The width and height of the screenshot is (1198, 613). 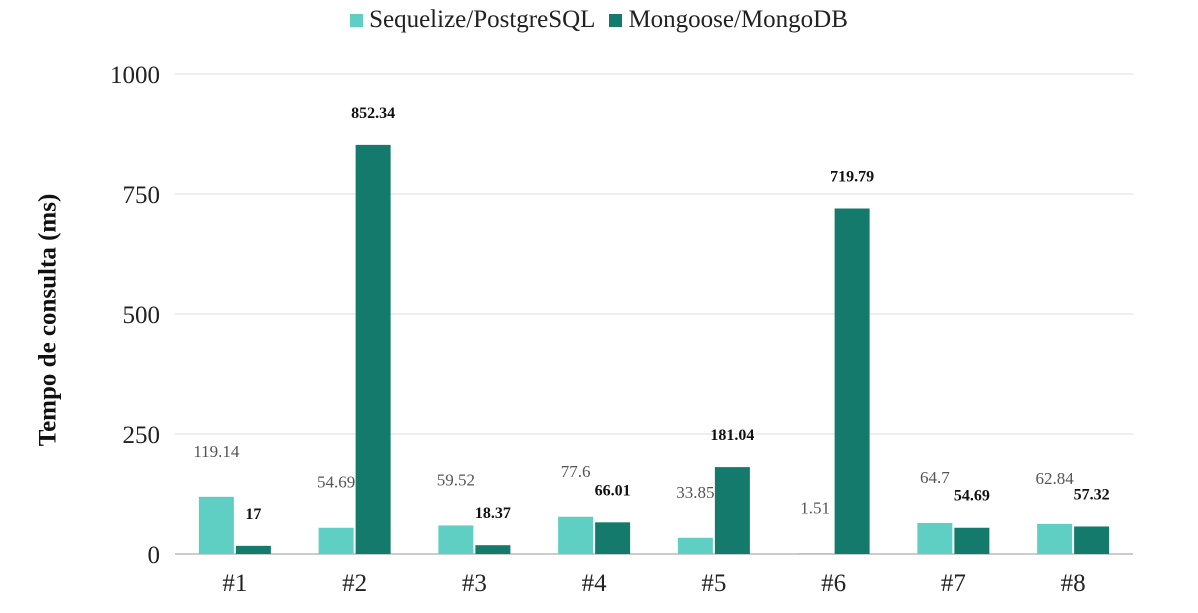 What do you see at coordinates (695, 492) in the screenshot?
I see `data-label: 33.85` at bounding box center [695, 492].